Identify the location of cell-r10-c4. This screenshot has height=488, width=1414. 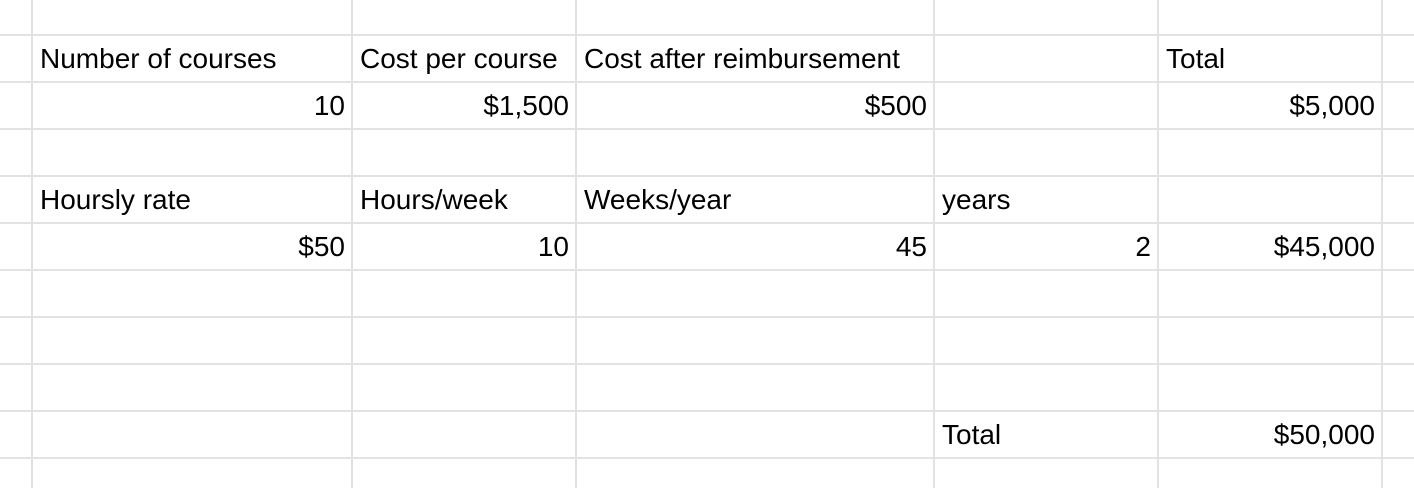
(1047, 473).